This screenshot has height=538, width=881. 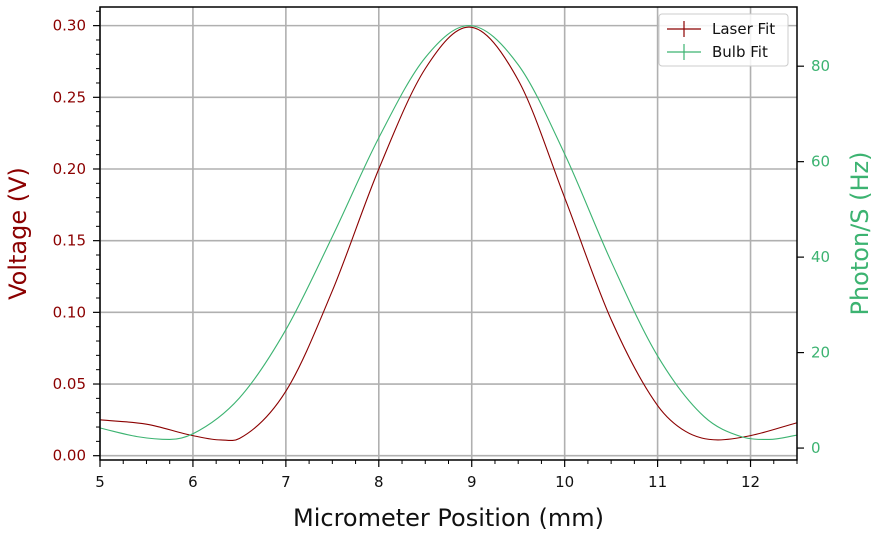 I want to click on right-y-tick-label: 20, so click(x=820, y=353).